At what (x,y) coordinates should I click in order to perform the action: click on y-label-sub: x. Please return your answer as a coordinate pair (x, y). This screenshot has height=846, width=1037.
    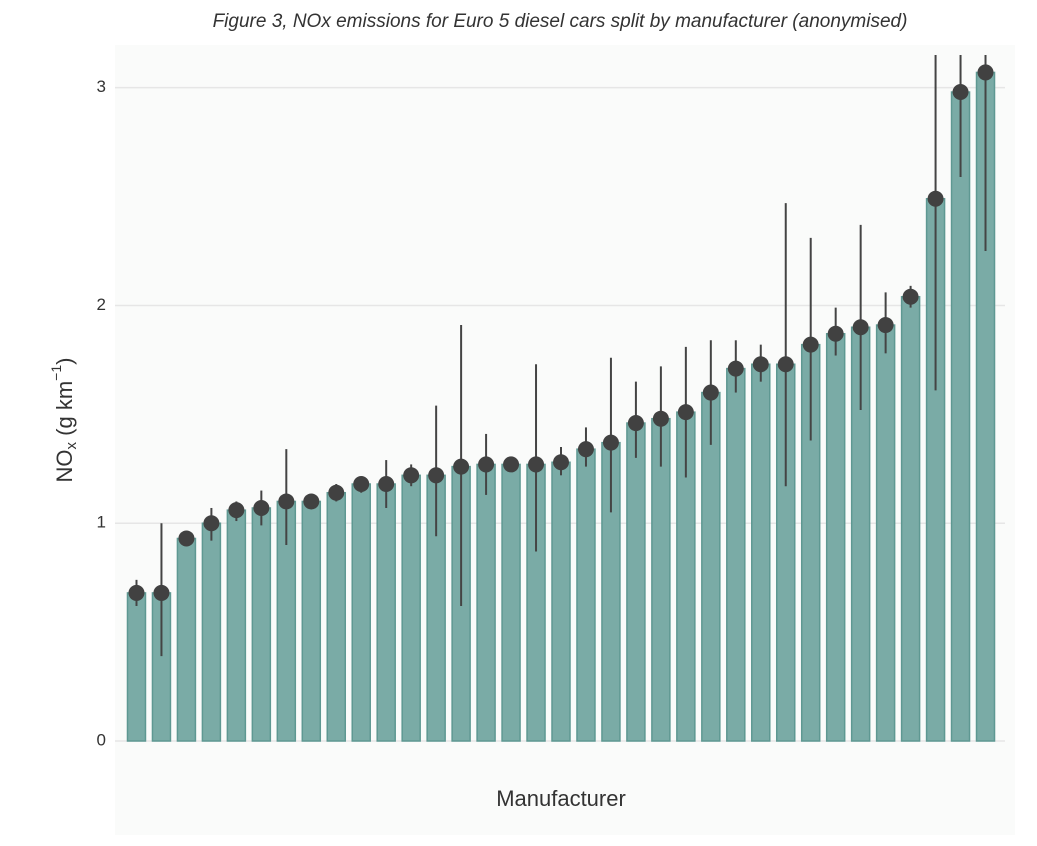
    Looking at the image, I should click on (71, 445).